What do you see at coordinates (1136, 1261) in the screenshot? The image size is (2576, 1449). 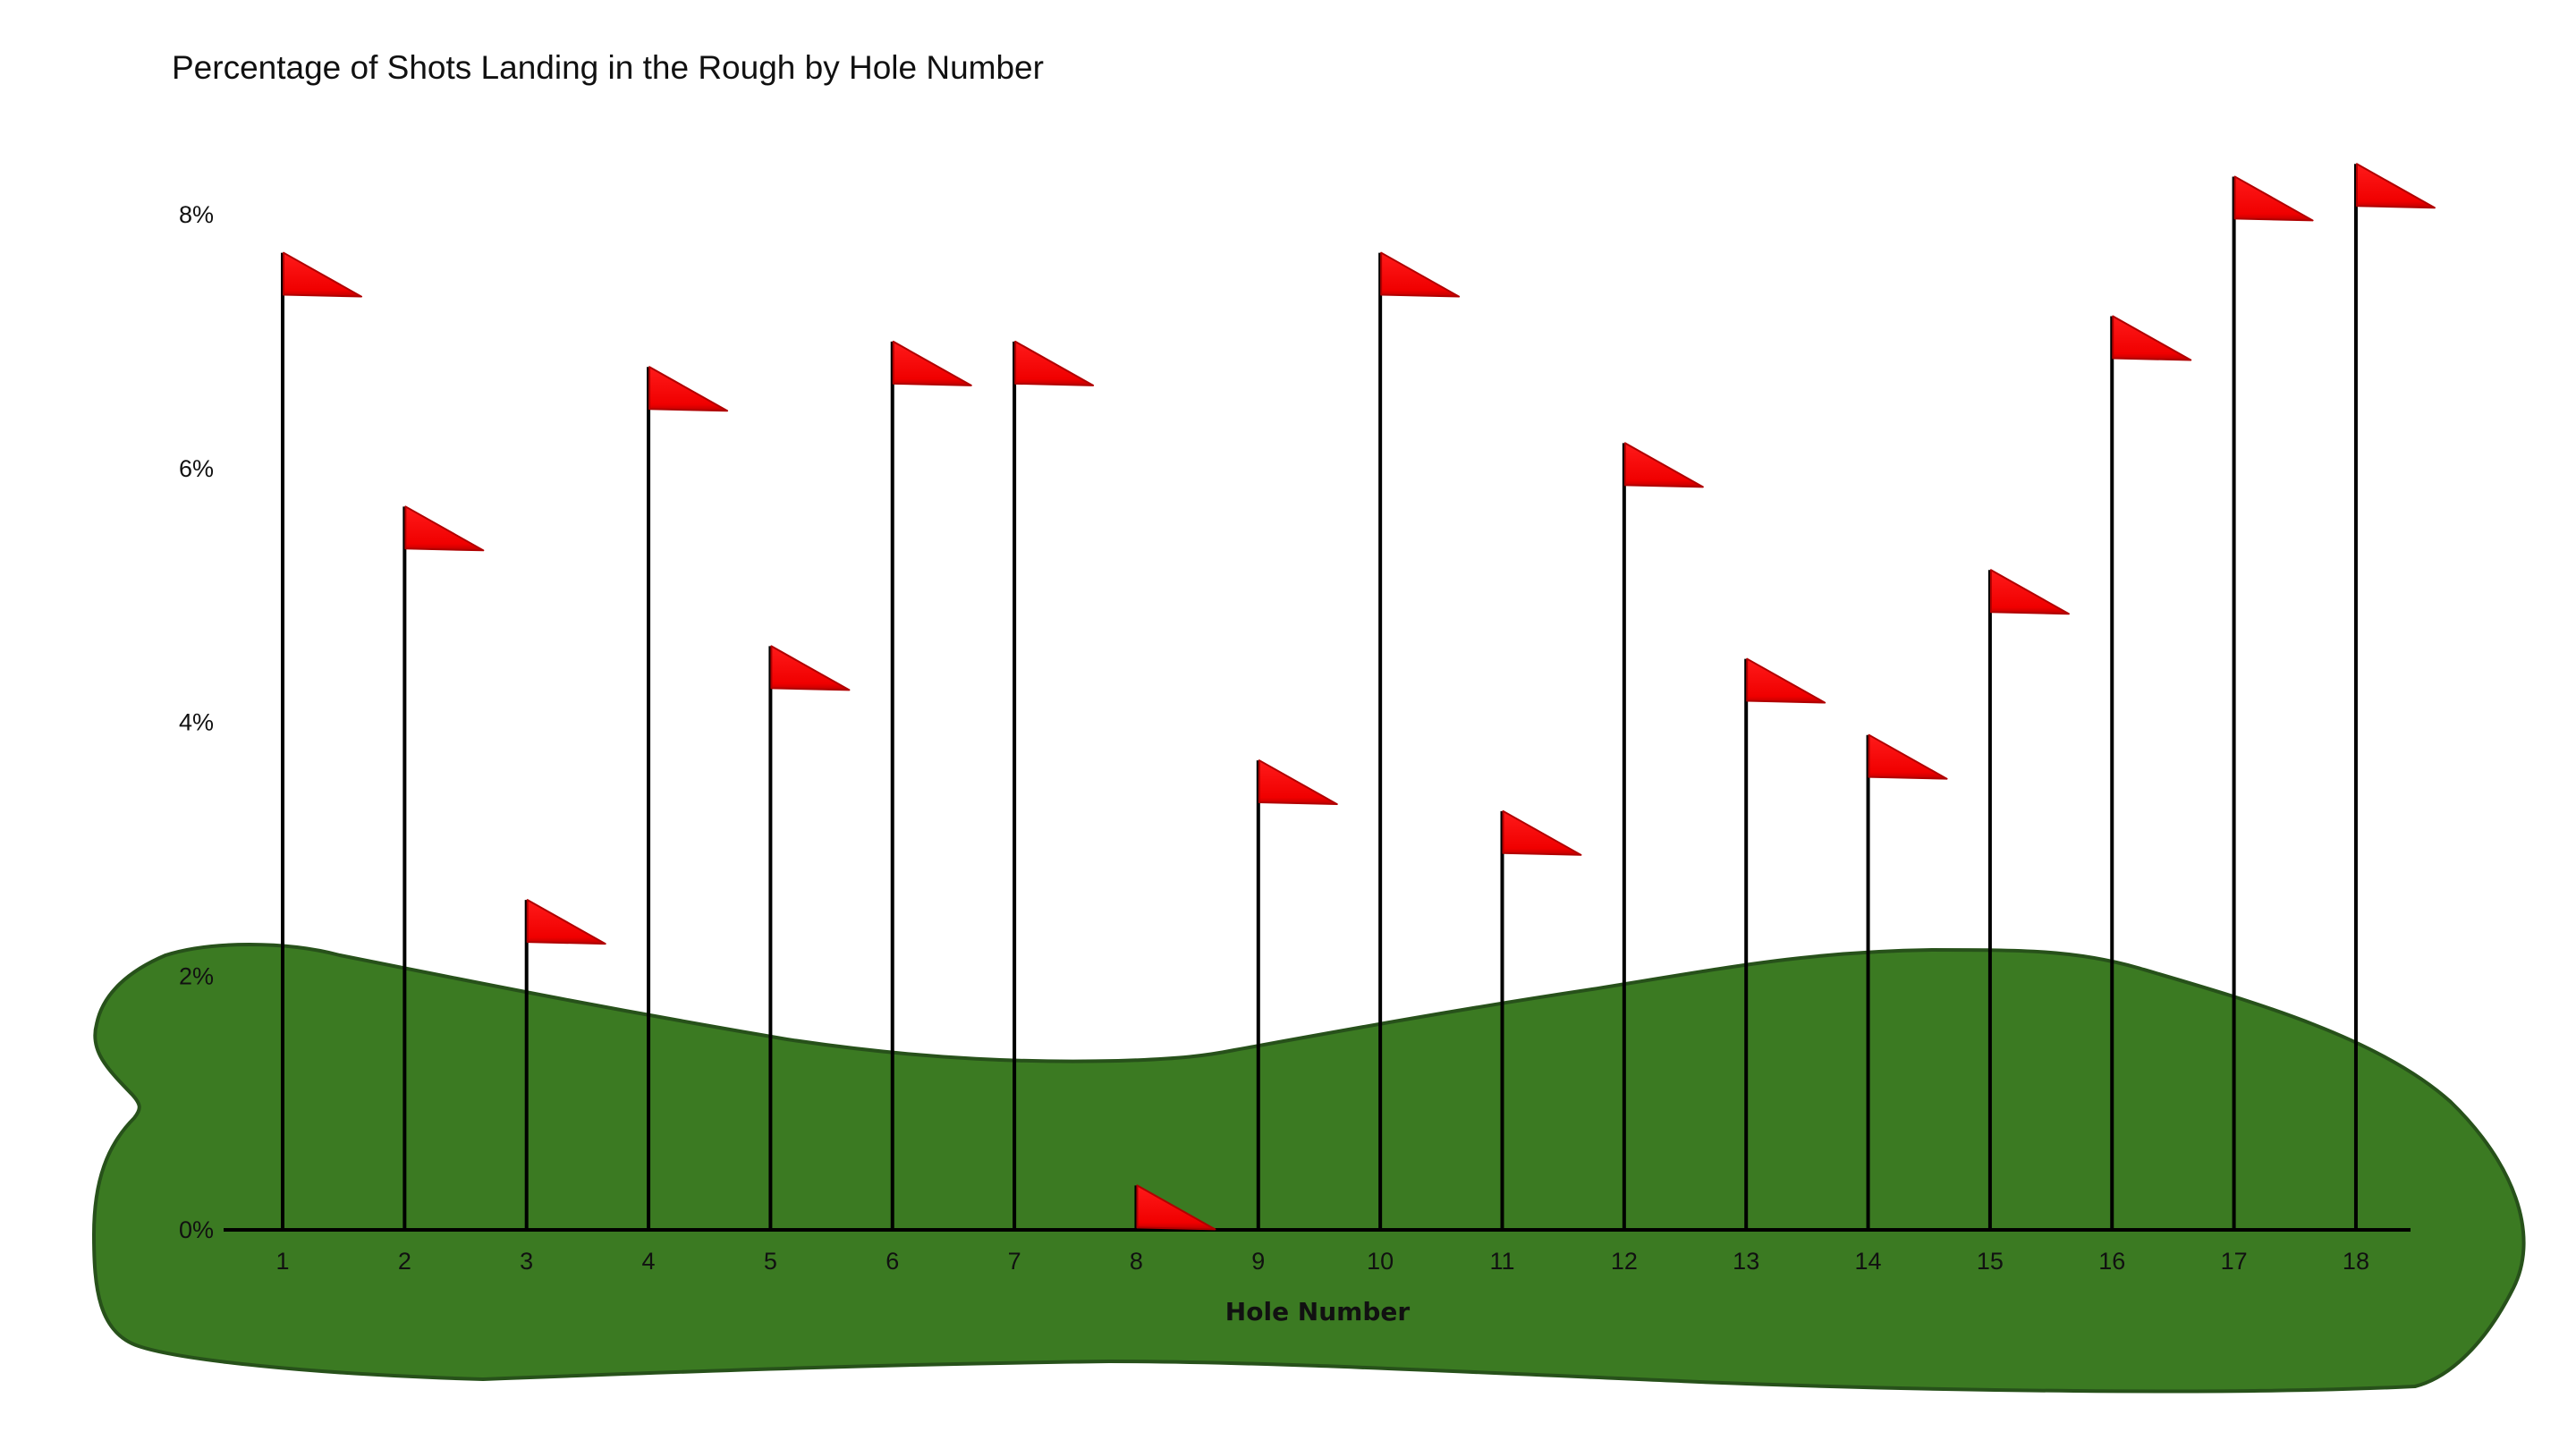 I see `x-tick-label: 8` at bounding box center [1136, 1261].